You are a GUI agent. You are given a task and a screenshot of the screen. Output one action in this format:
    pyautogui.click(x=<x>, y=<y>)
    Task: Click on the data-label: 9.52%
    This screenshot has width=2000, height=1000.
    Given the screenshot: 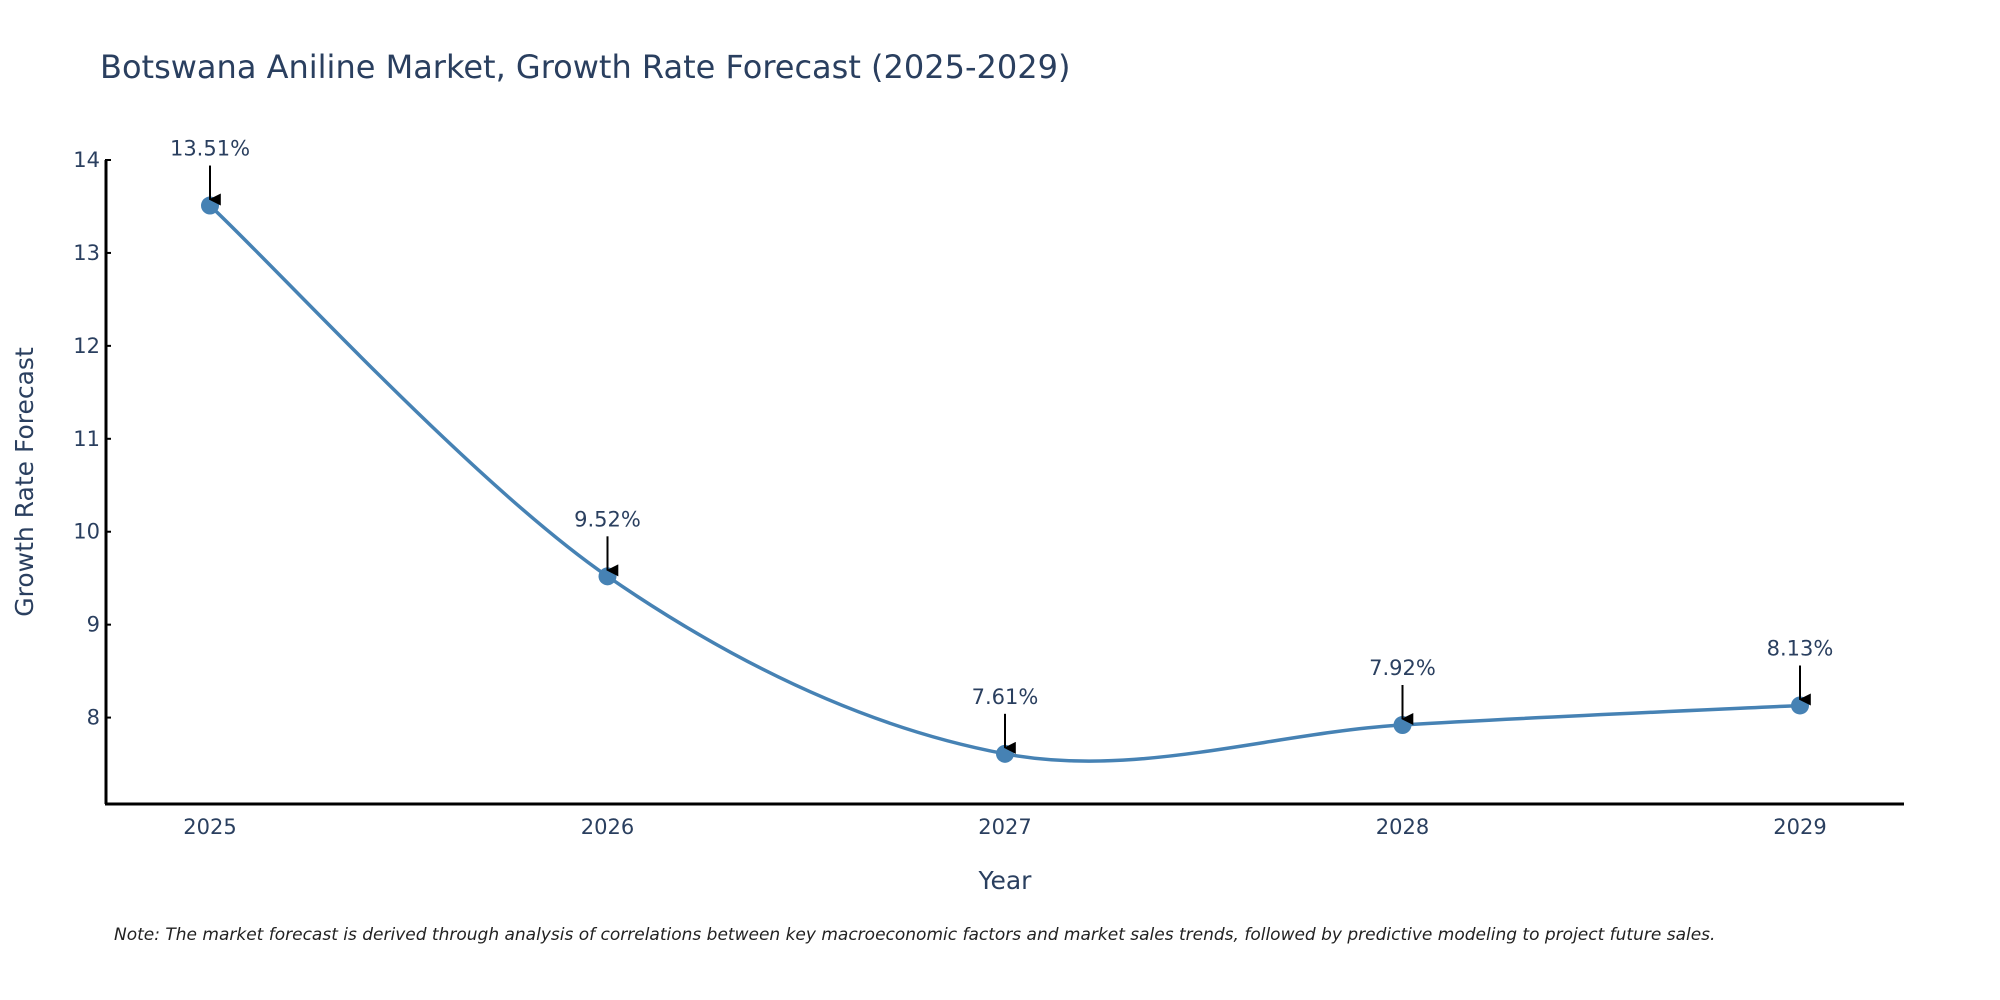 What is the action you would take?
    pyautogui.click(x=607, y=519)
    